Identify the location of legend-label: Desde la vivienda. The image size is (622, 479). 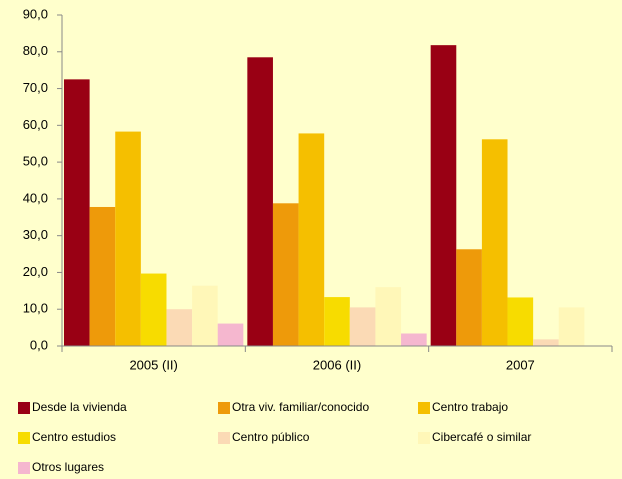
(79, 407).